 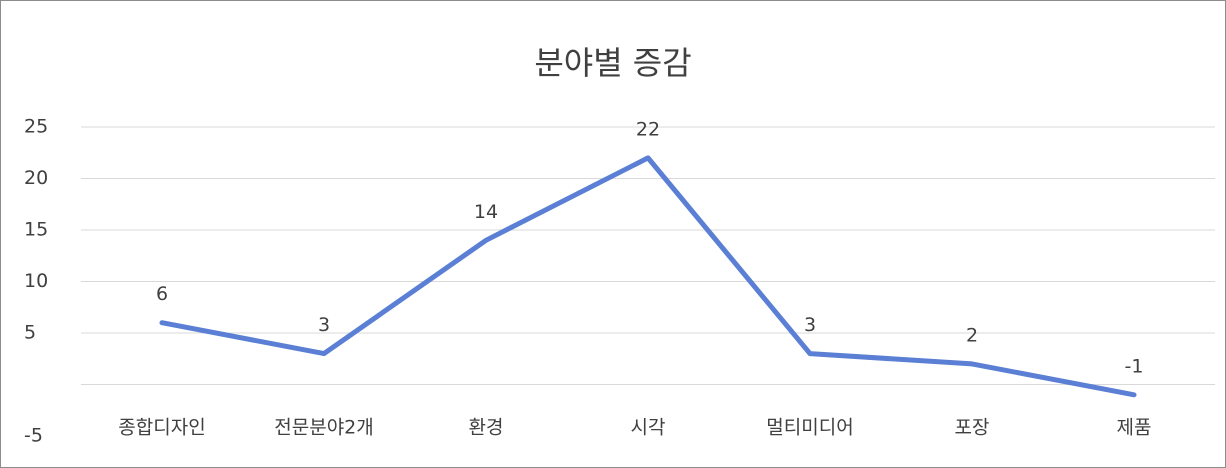 What do you see at coordinates (161, 428) in the screenshot?
I see `x-tick-label: 종합디자인` at bounding box center [161, 428].